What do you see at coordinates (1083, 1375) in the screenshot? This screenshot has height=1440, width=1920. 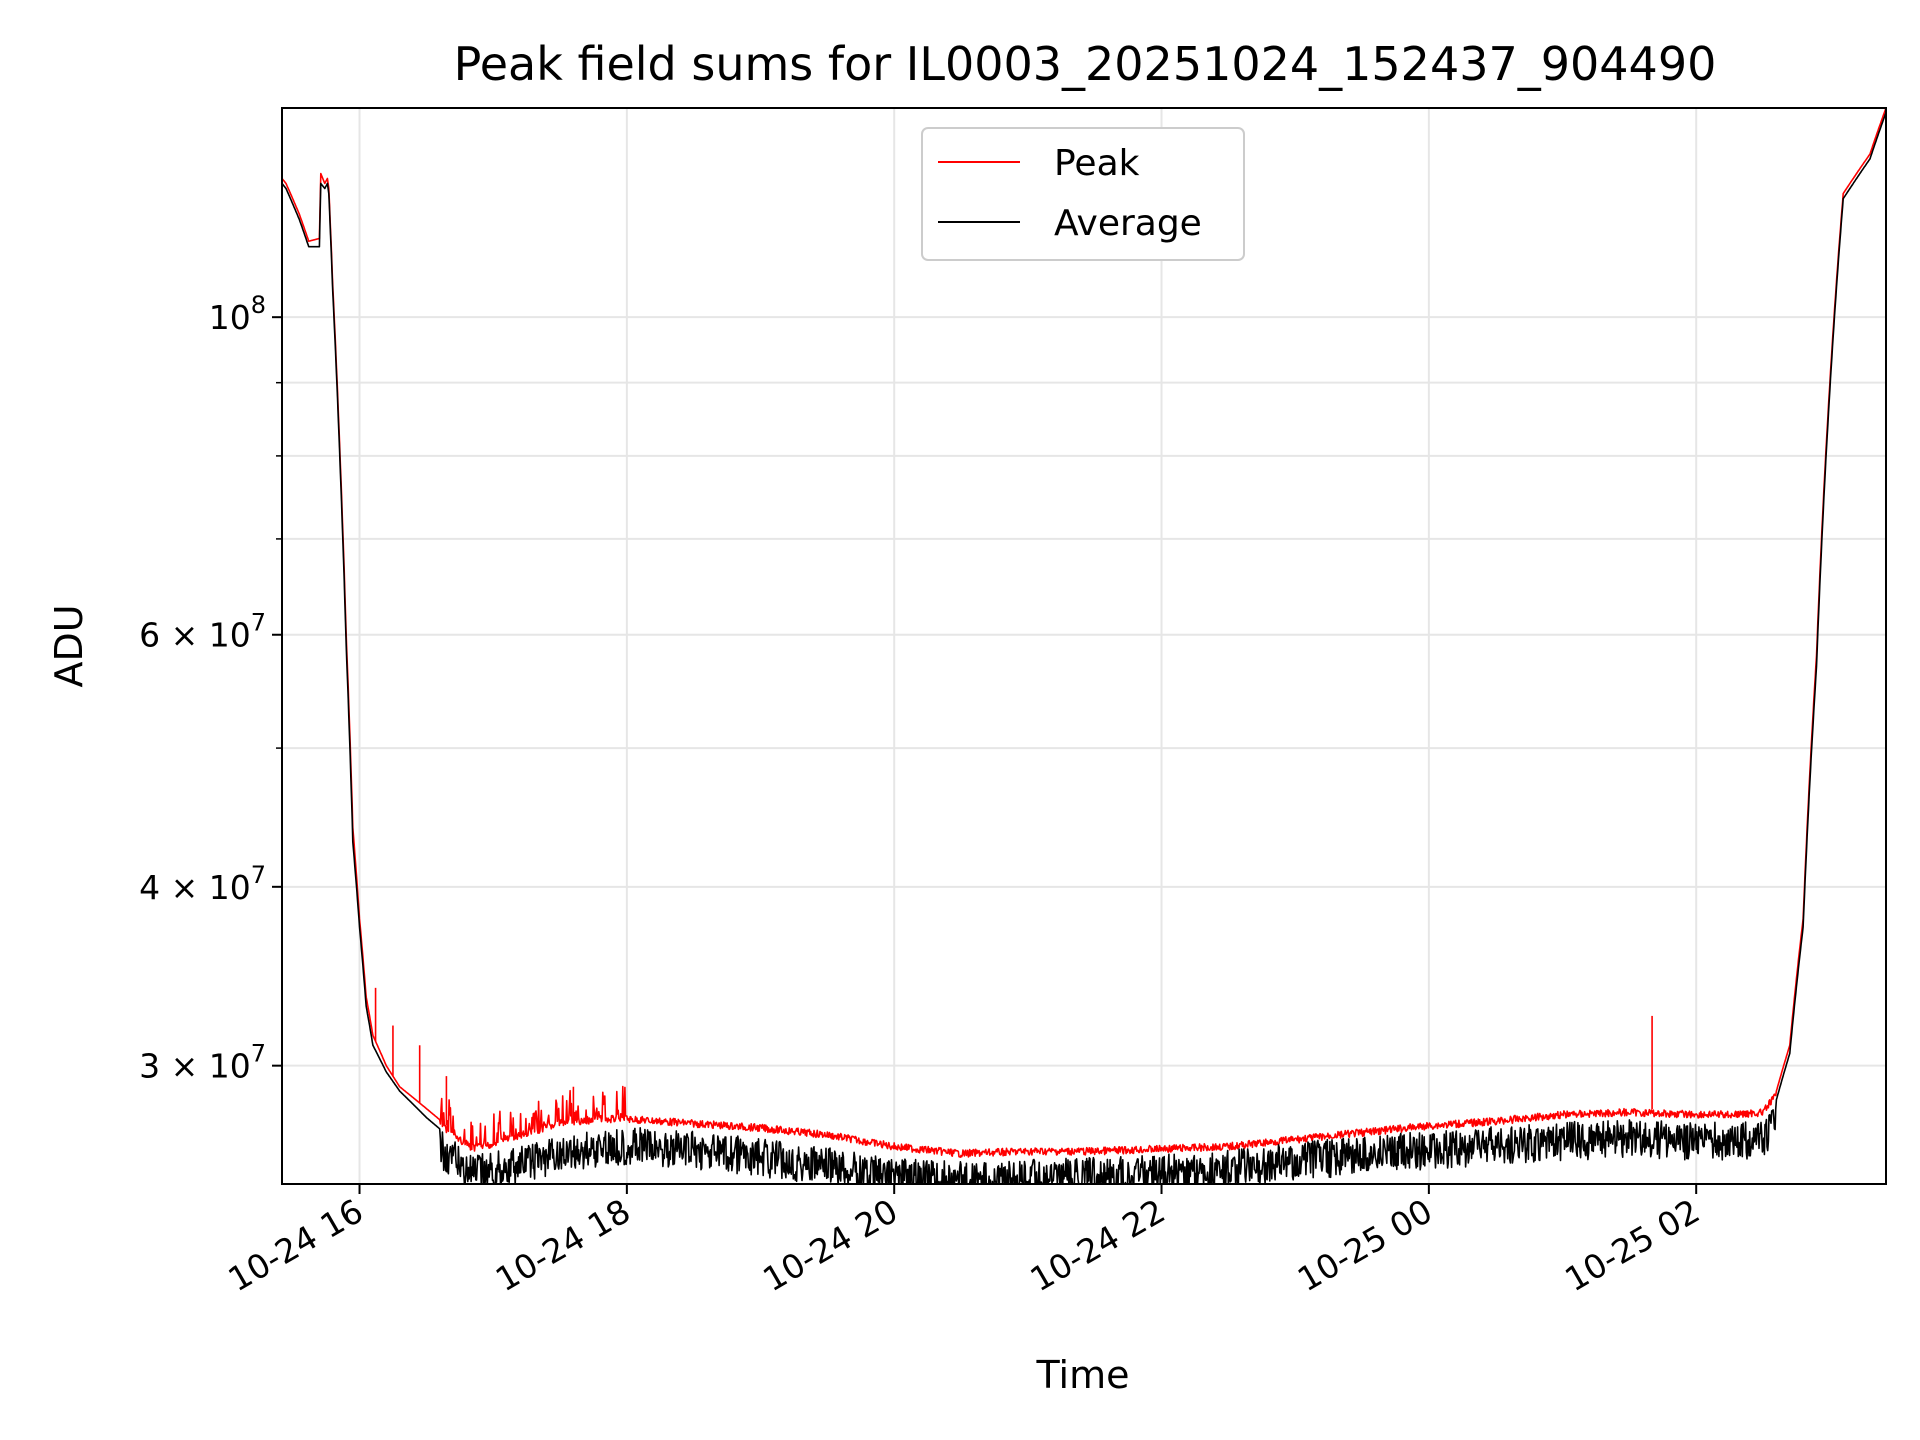 I see `x-axis-label: Time` at bounding box center [1083, 1375].